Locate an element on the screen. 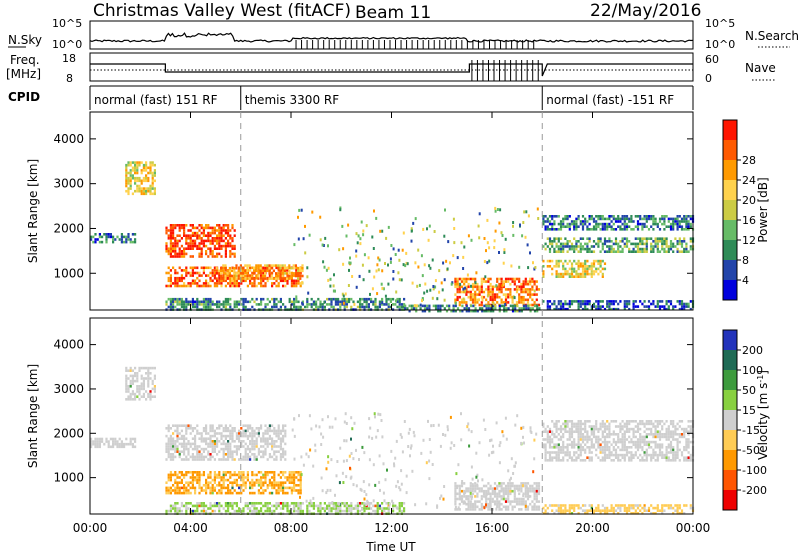  nsky-label: N.Sky is located at coordinates (25, 40).